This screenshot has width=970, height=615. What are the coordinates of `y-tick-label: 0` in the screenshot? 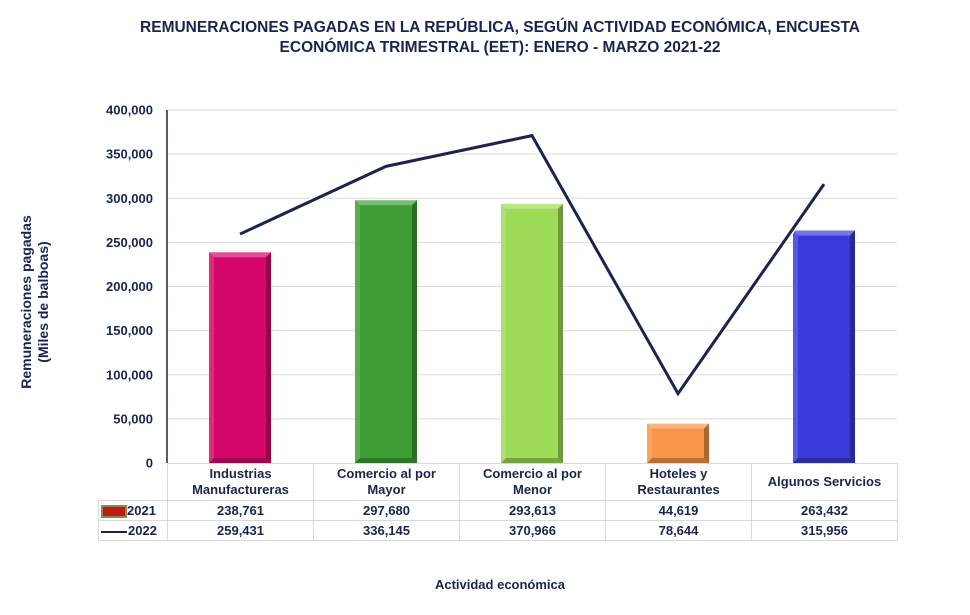 It's located at (149, 463).